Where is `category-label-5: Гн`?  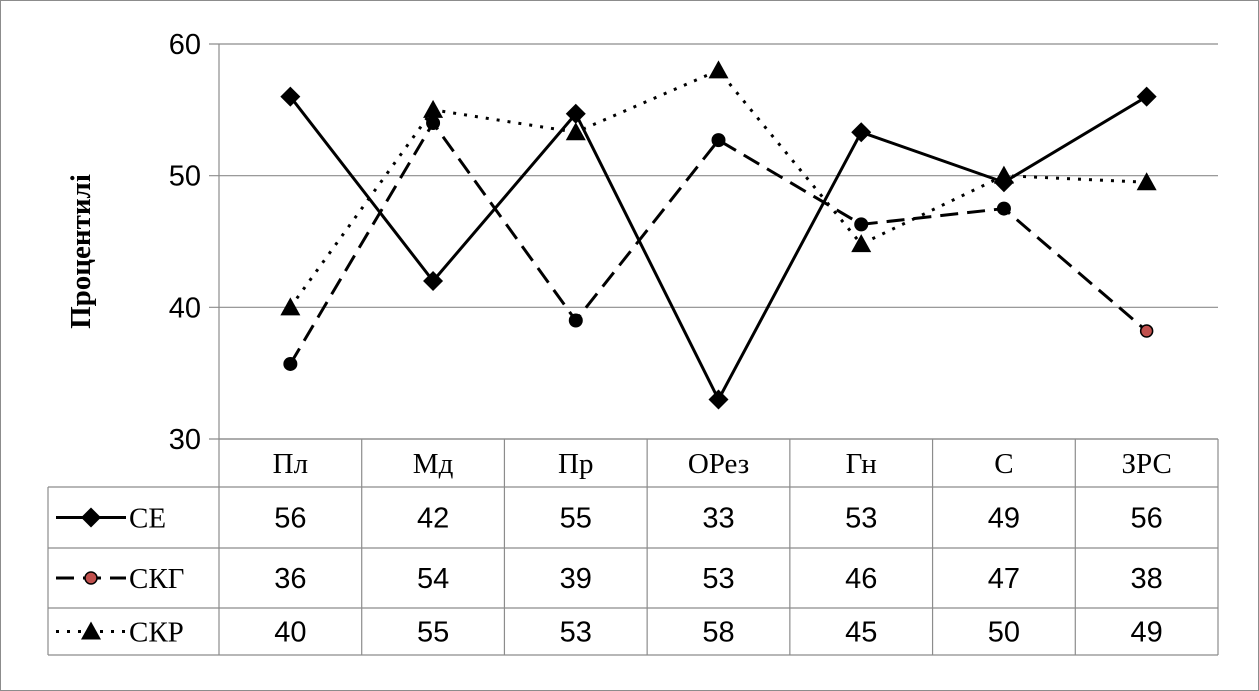 category-label-5: Гн is located at coordinates (861, 464).